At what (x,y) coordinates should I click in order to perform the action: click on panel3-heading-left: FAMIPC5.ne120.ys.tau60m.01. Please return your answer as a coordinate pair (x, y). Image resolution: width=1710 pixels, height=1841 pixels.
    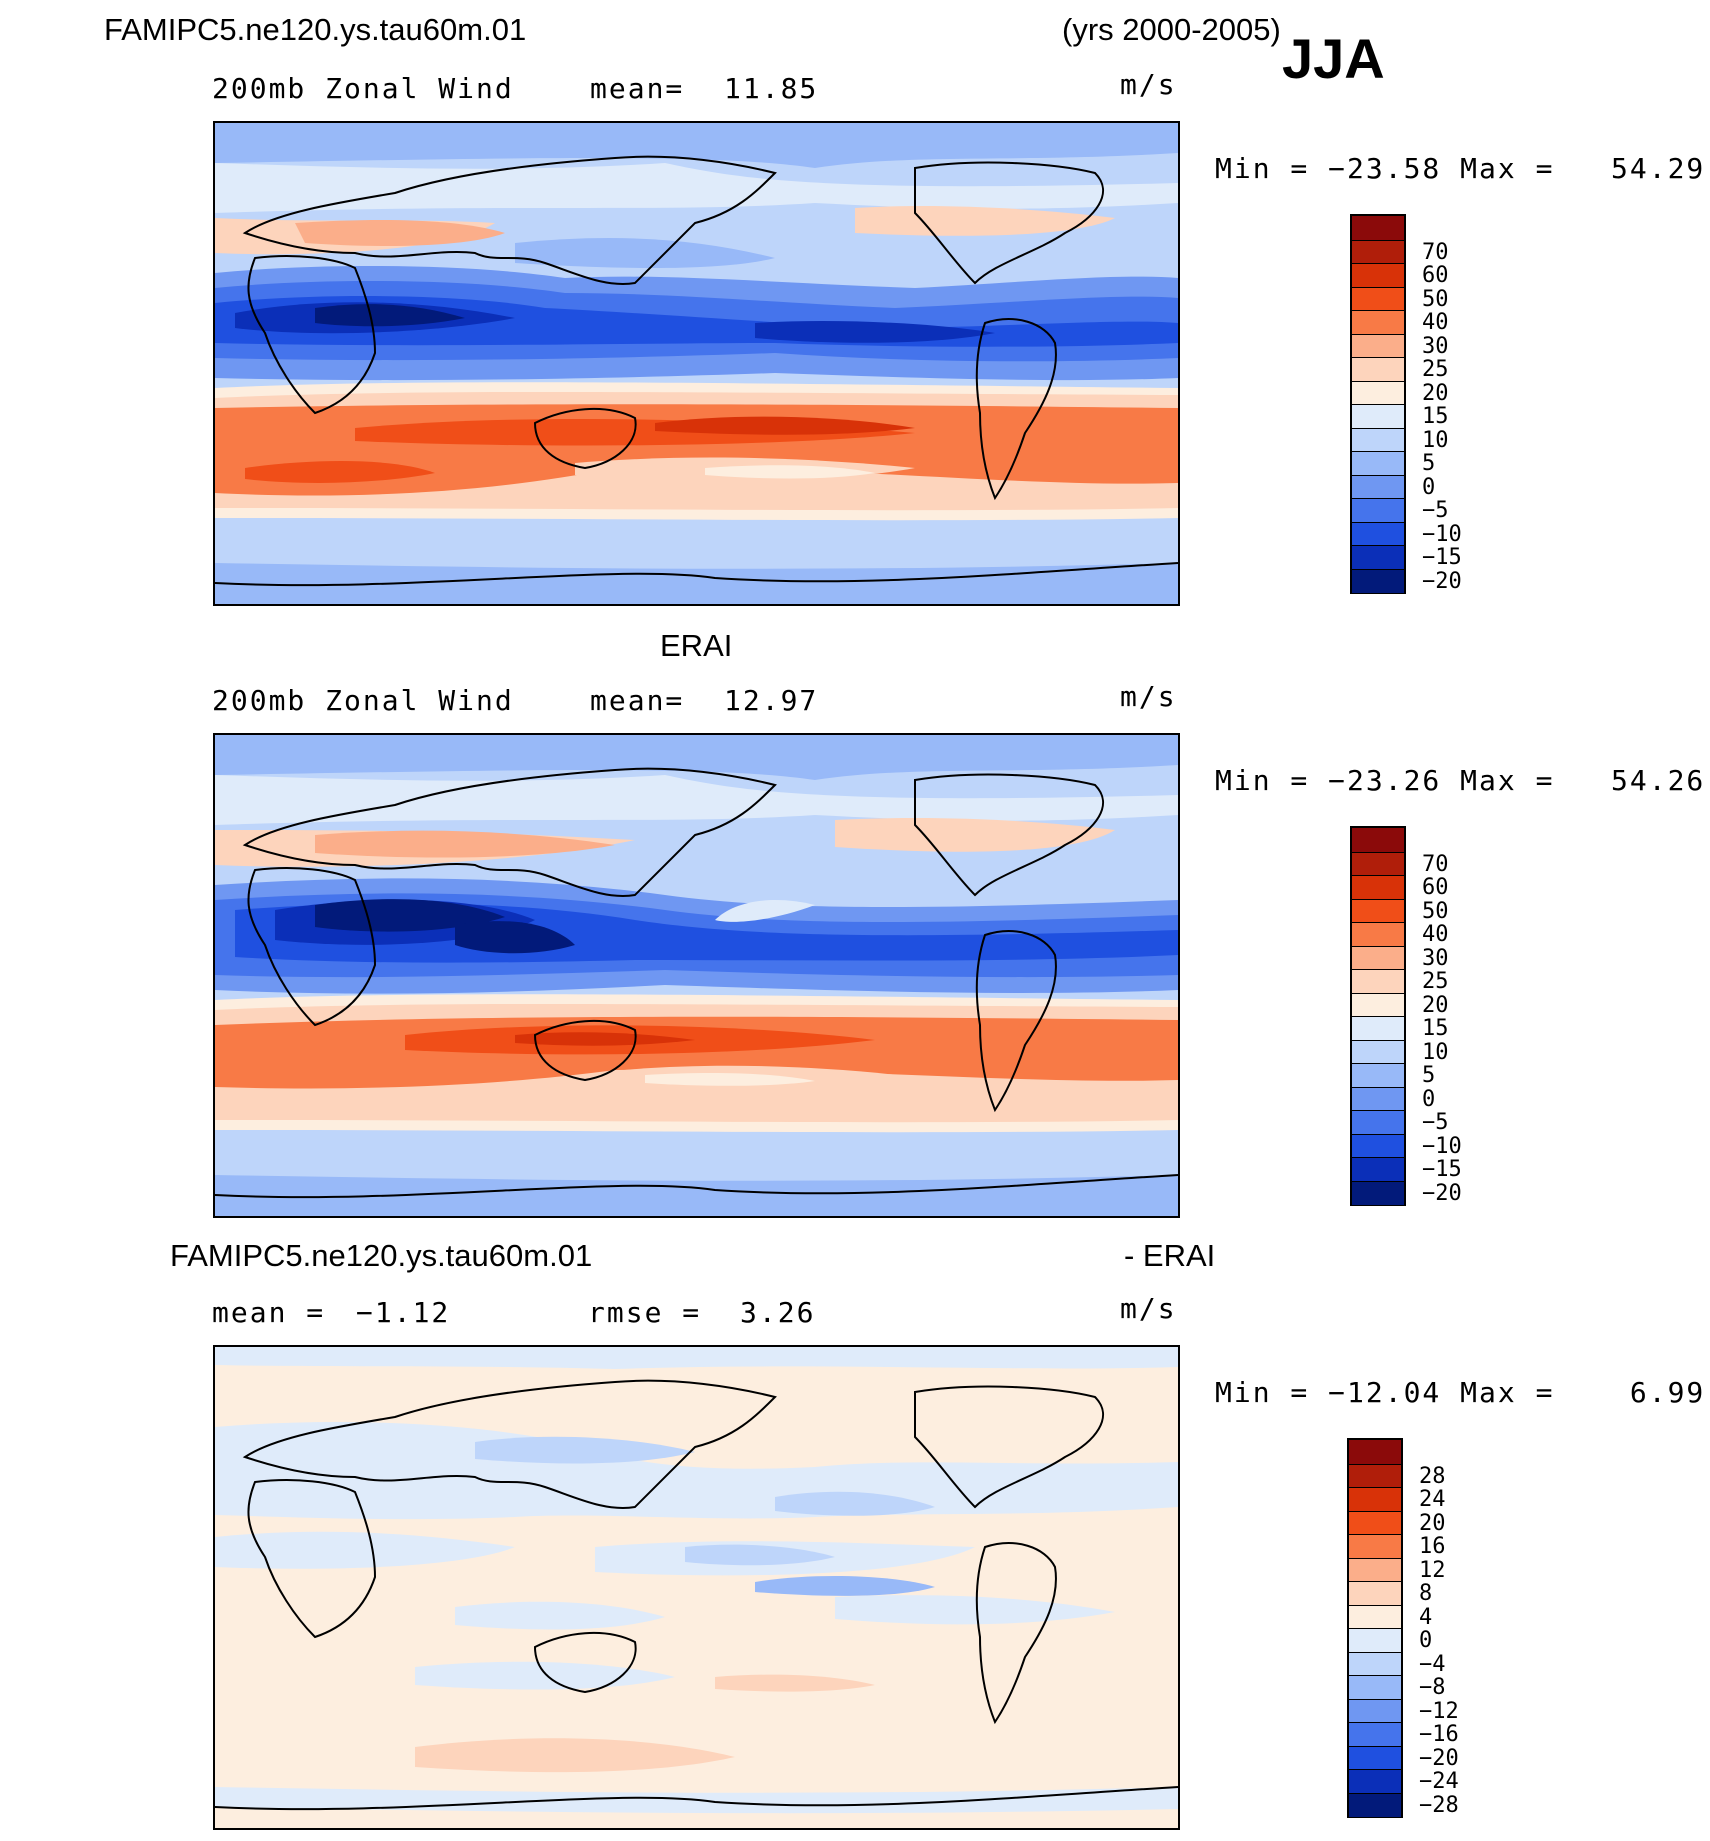
    Looking at the image, I should click on (381, 1255).